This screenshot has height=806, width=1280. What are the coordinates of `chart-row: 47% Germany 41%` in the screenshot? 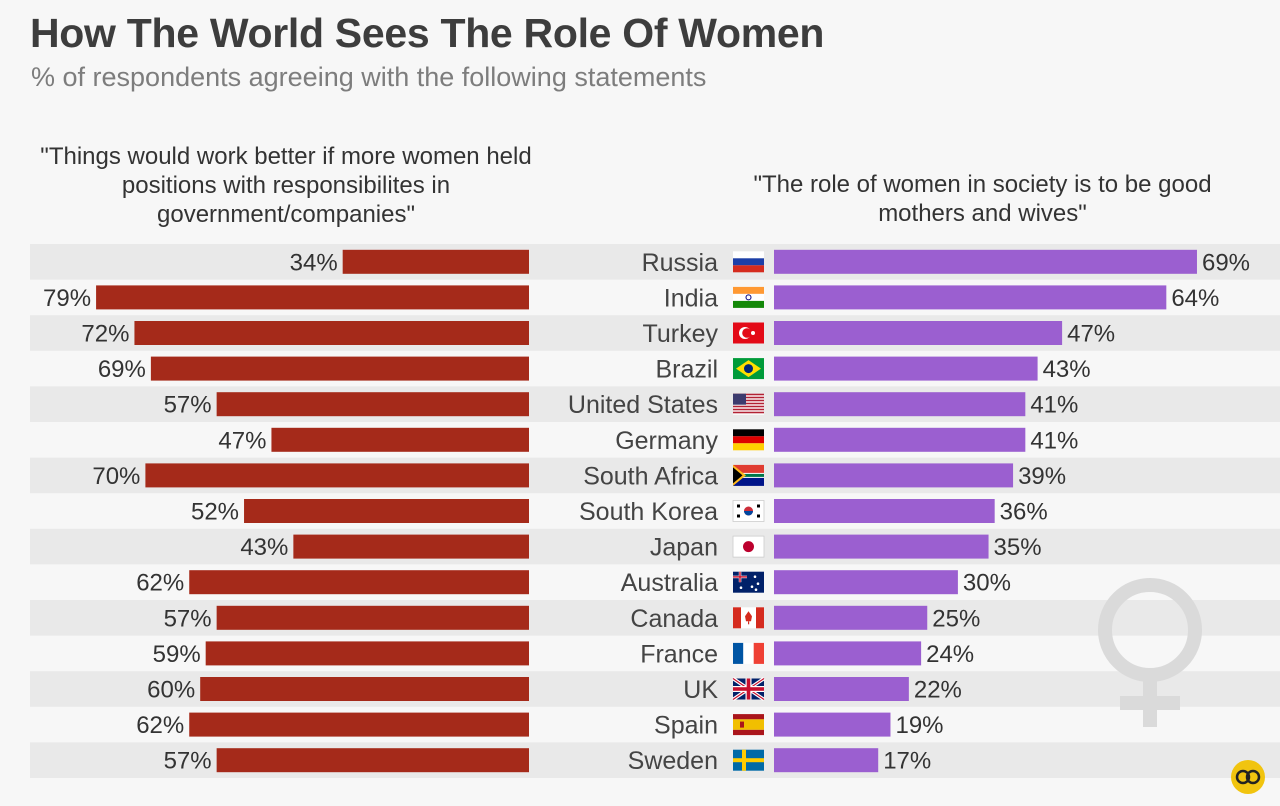 It's located at (648, 441).